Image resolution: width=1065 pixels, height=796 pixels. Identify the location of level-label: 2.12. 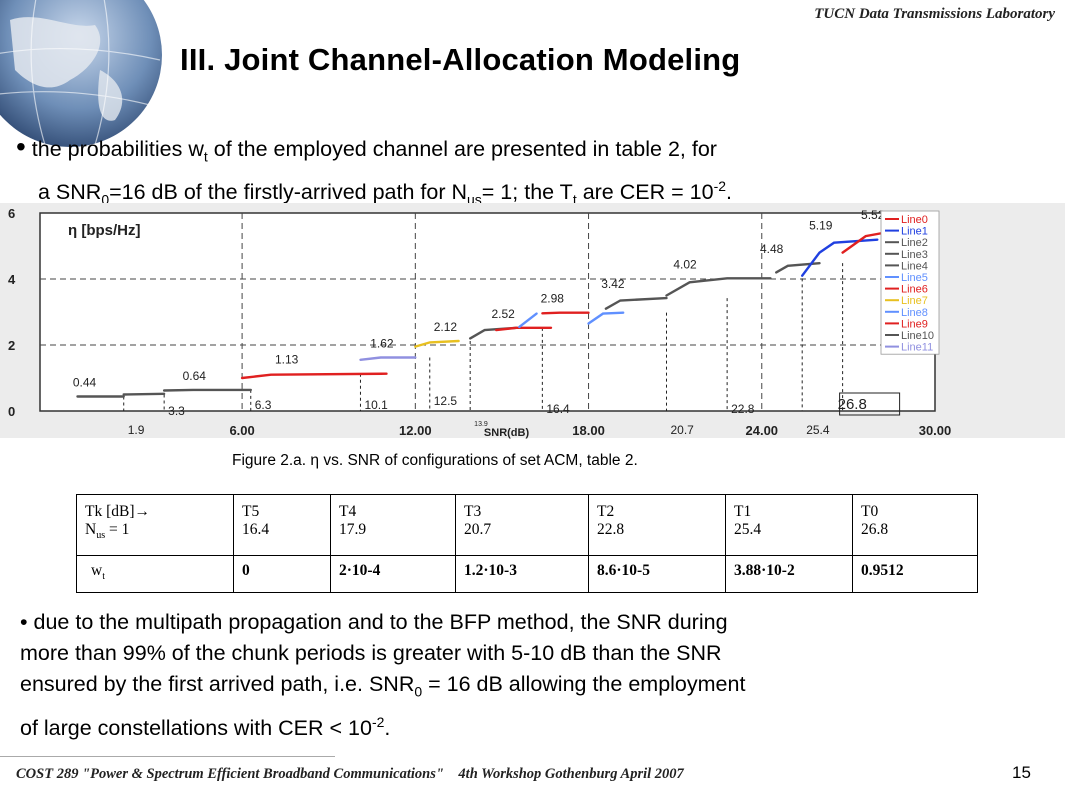
(446, 327).